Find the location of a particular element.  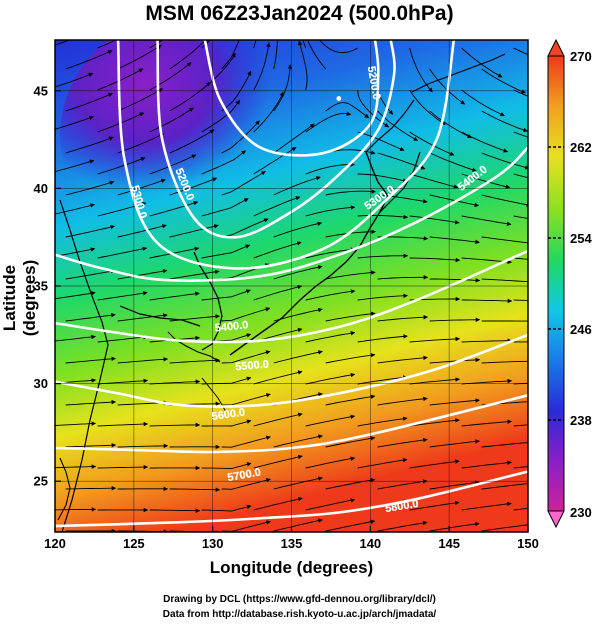

colorbar-tick-label: 254 is located at coordinates (581, 238).